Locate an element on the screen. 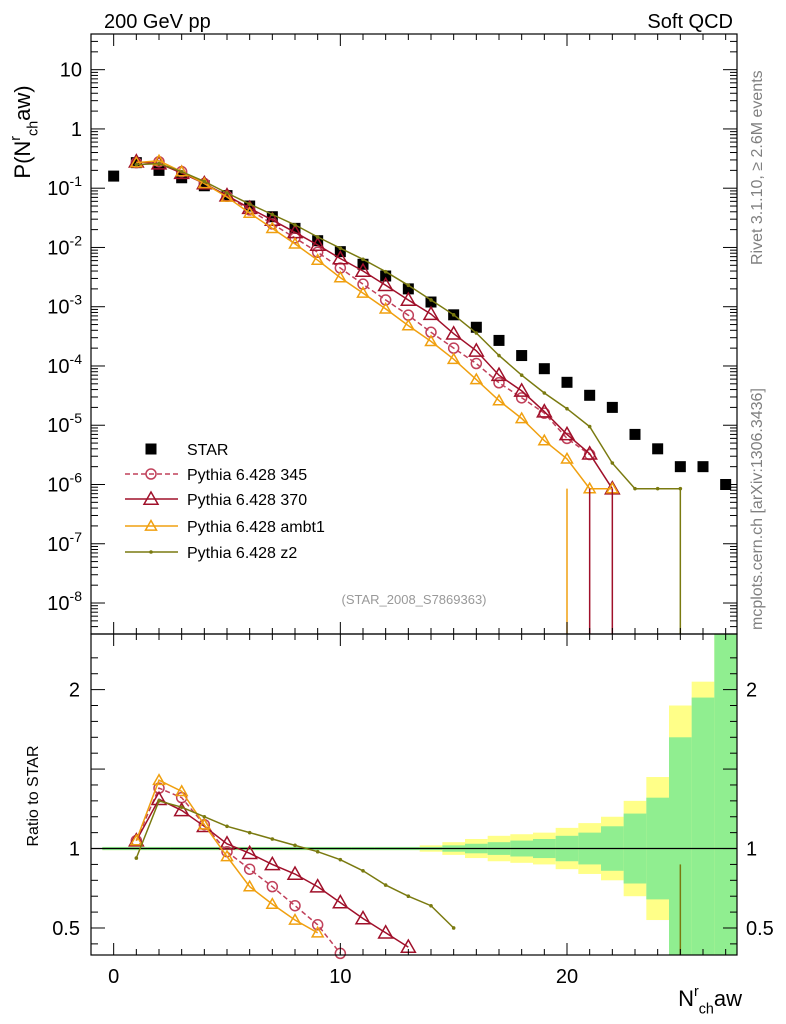 This screenshot has width=786, height=1024. legend-label-p370: Pythia 6.428 370 is located at coordinates (247, 500).